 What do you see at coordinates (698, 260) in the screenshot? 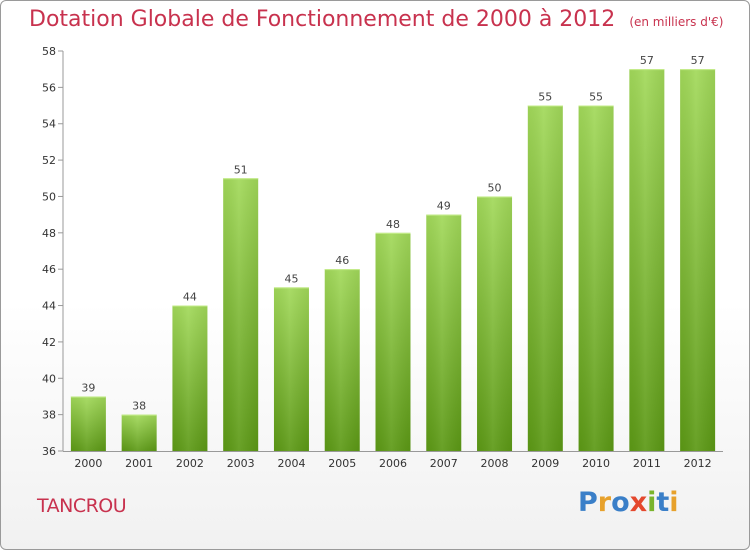
I see `bar-2012` at bounding box center [698, 260].